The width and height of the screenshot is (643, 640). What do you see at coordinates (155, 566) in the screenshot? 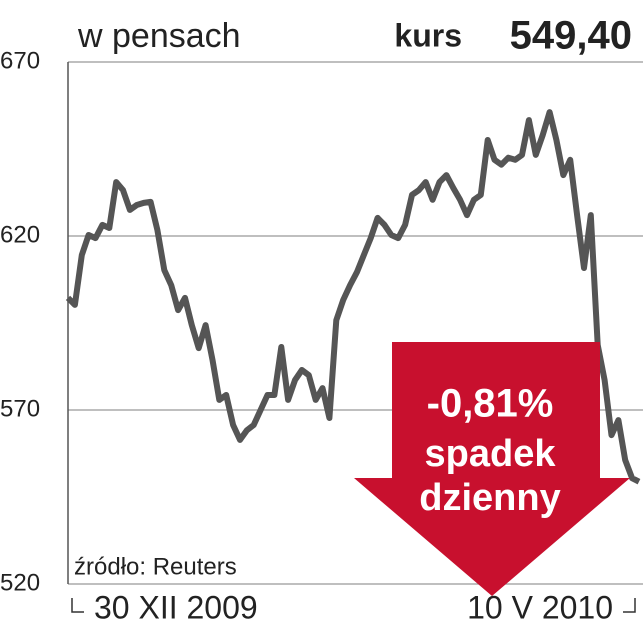
I see `source: źródło: Reuters` at bounding box center [155, 566].